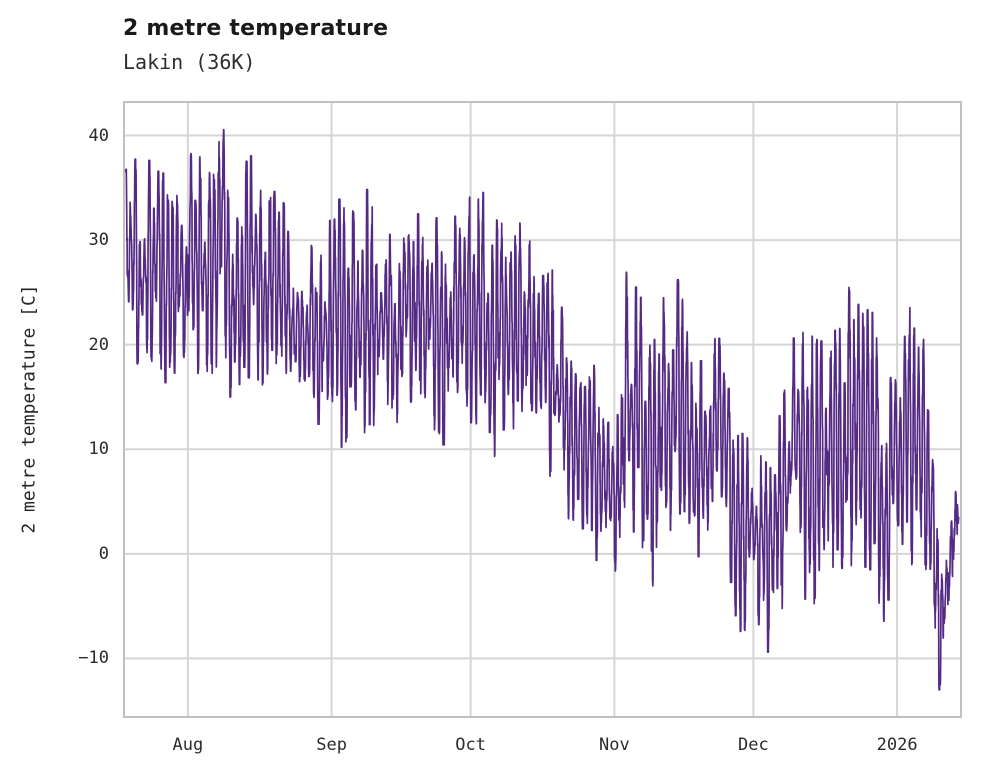 This screenshot has height=782, width=981. Describe the element at coordinates (614, 745) in the screenshot. I see `x-tick-label: Nov` at that location.